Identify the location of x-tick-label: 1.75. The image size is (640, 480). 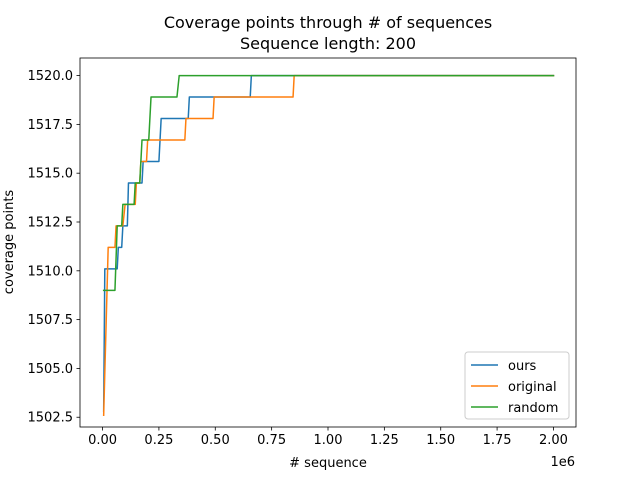
(497, 440).